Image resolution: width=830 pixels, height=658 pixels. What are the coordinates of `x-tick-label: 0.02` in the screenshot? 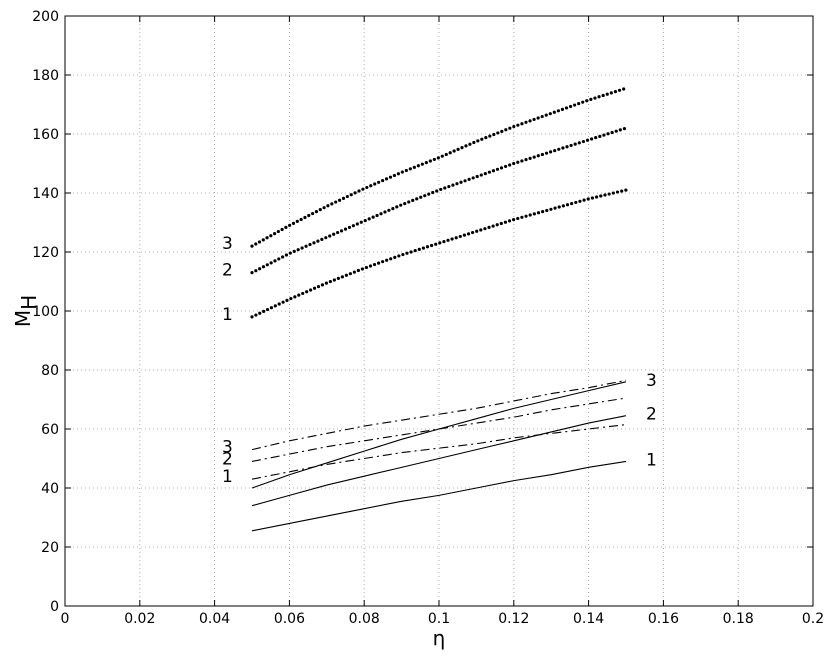 It's located at (139, 619).